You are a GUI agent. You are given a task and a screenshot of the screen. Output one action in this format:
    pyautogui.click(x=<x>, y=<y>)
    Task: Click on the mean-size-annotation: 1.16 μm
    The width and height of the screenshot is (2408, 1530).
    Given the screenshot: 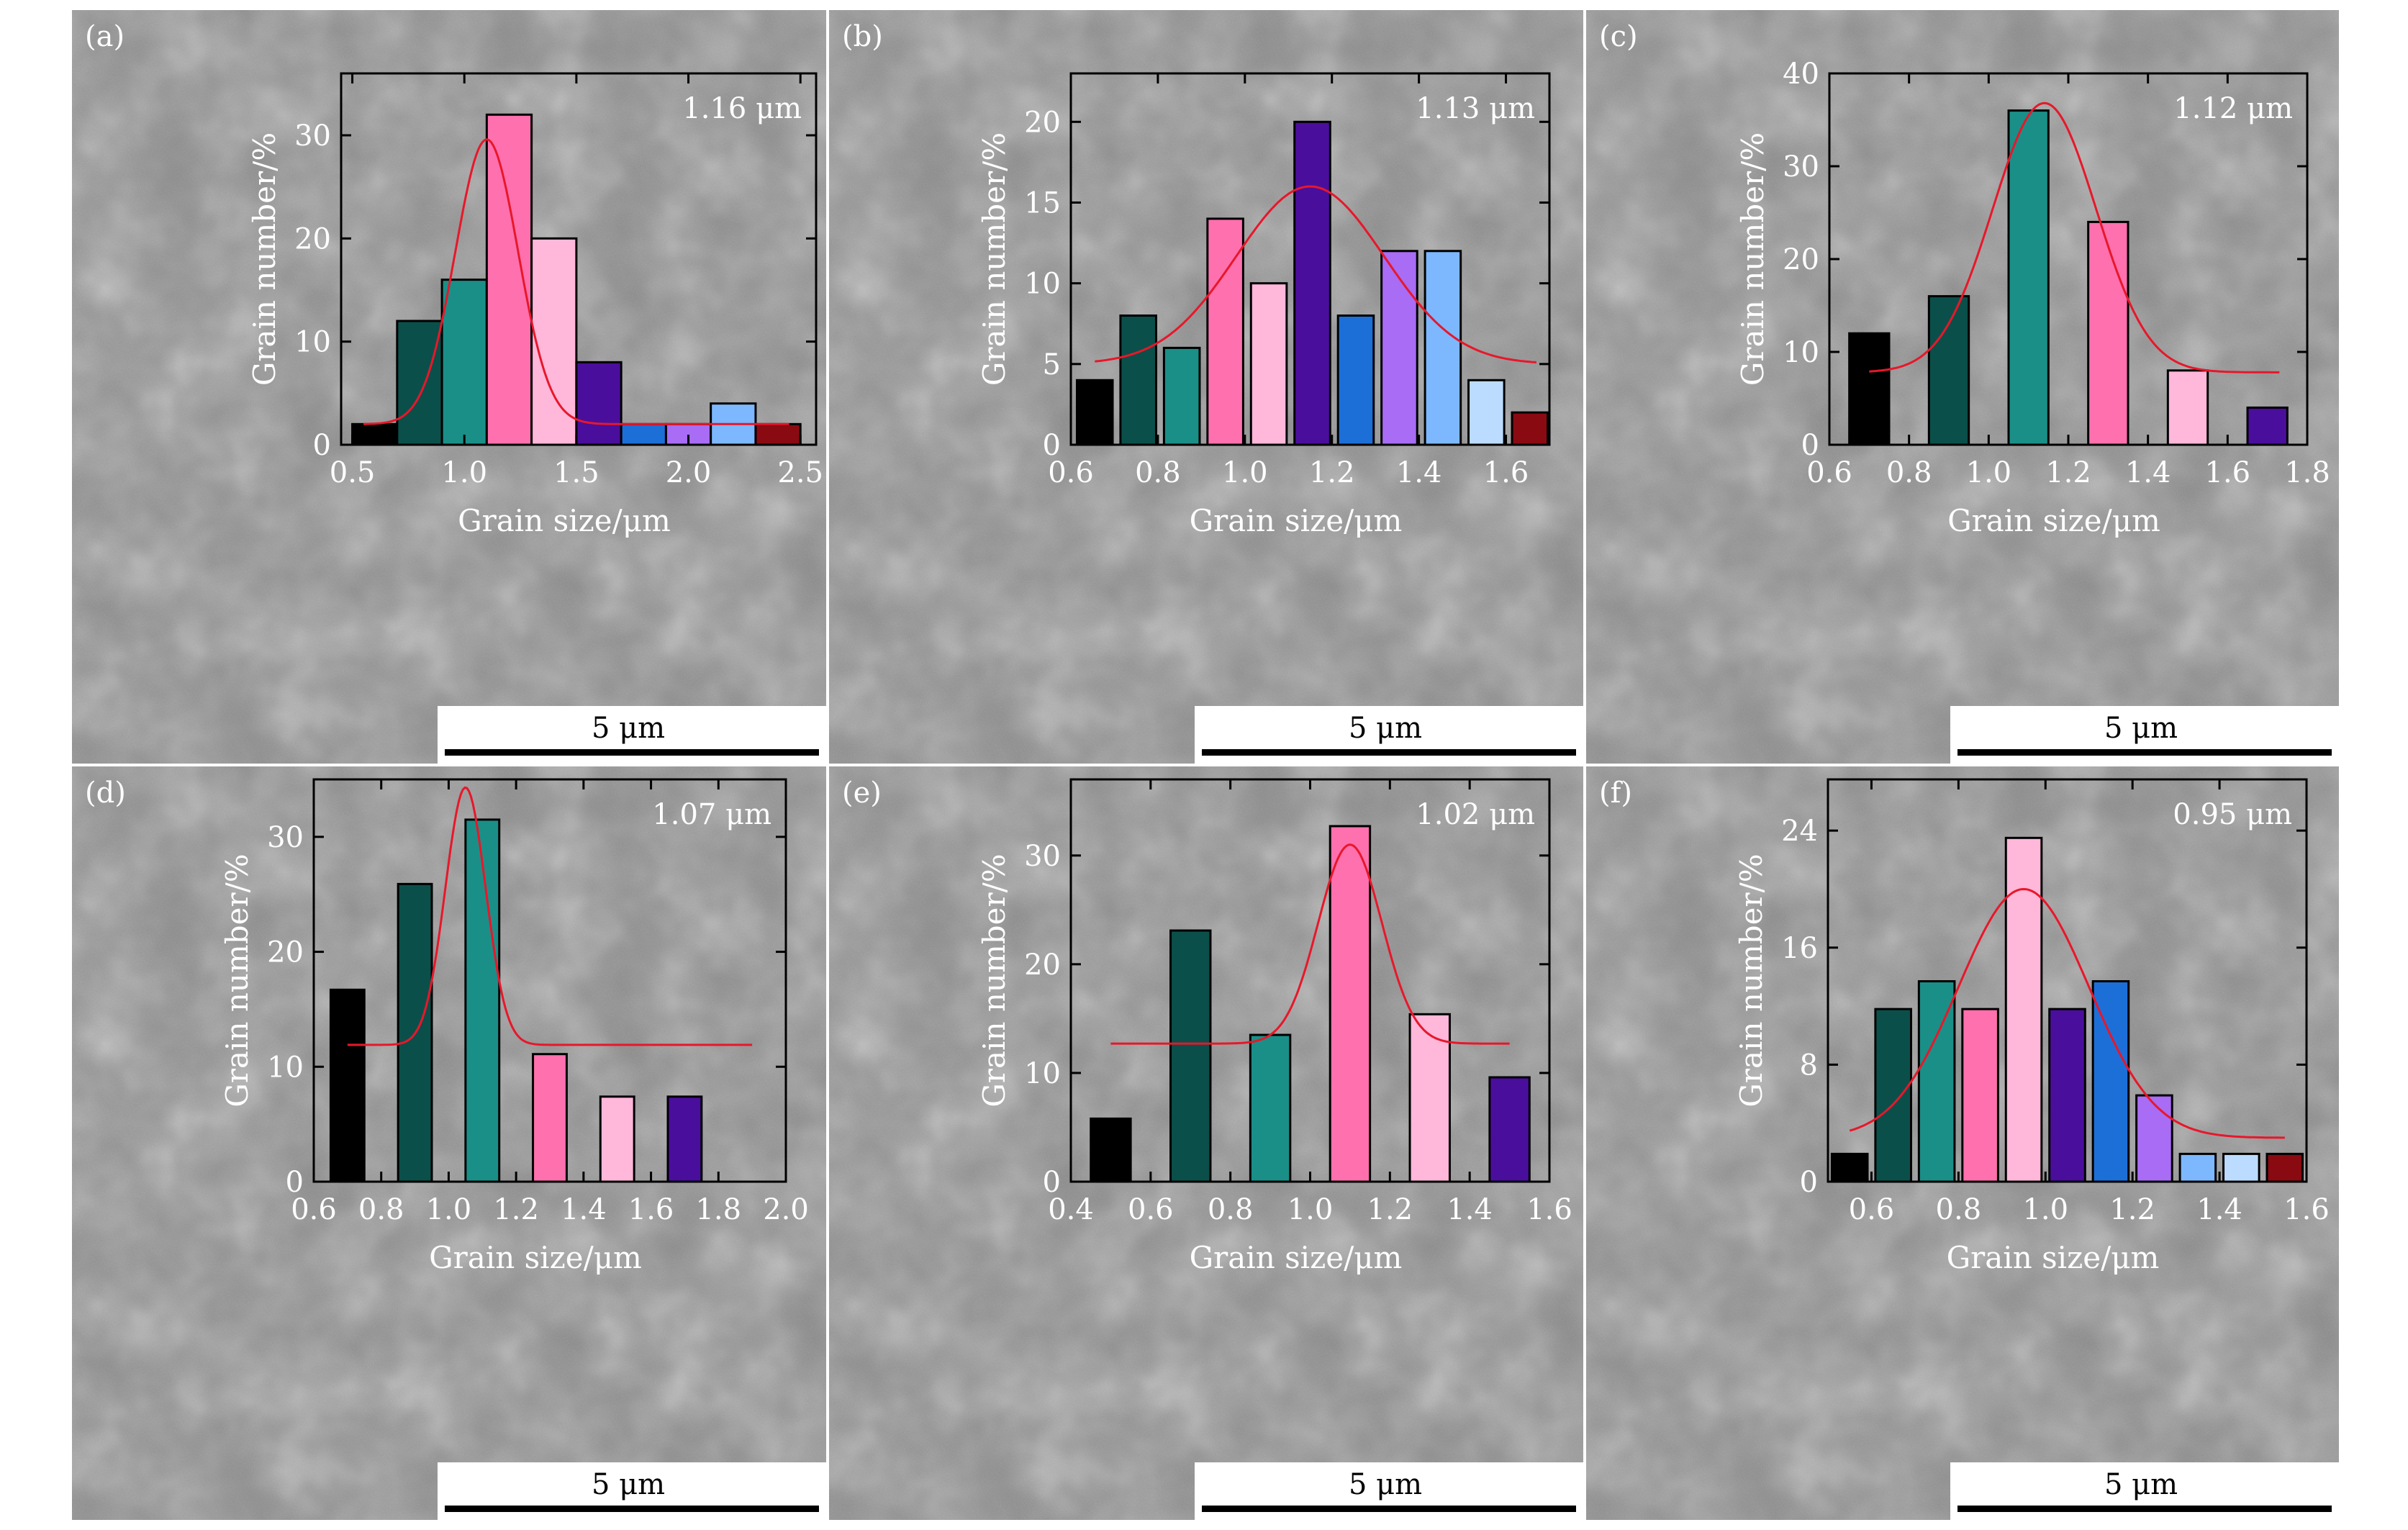 What is the action you would take?
    pyautogui.click(x=742, y=108)
    